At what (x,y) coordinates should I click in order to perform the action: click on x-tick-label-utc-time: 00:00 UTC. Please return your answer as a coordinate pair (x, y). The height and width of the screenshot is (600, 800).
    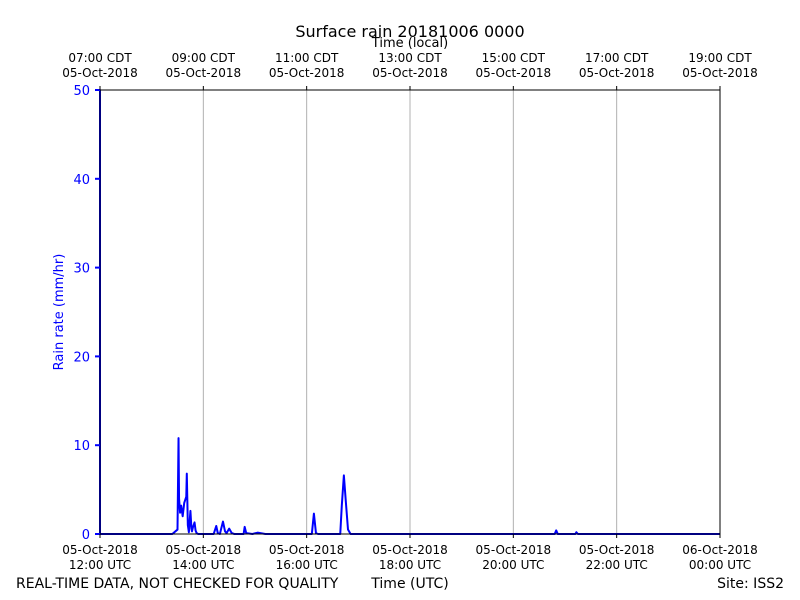
    Looking at the image, I should click on (720, 565).